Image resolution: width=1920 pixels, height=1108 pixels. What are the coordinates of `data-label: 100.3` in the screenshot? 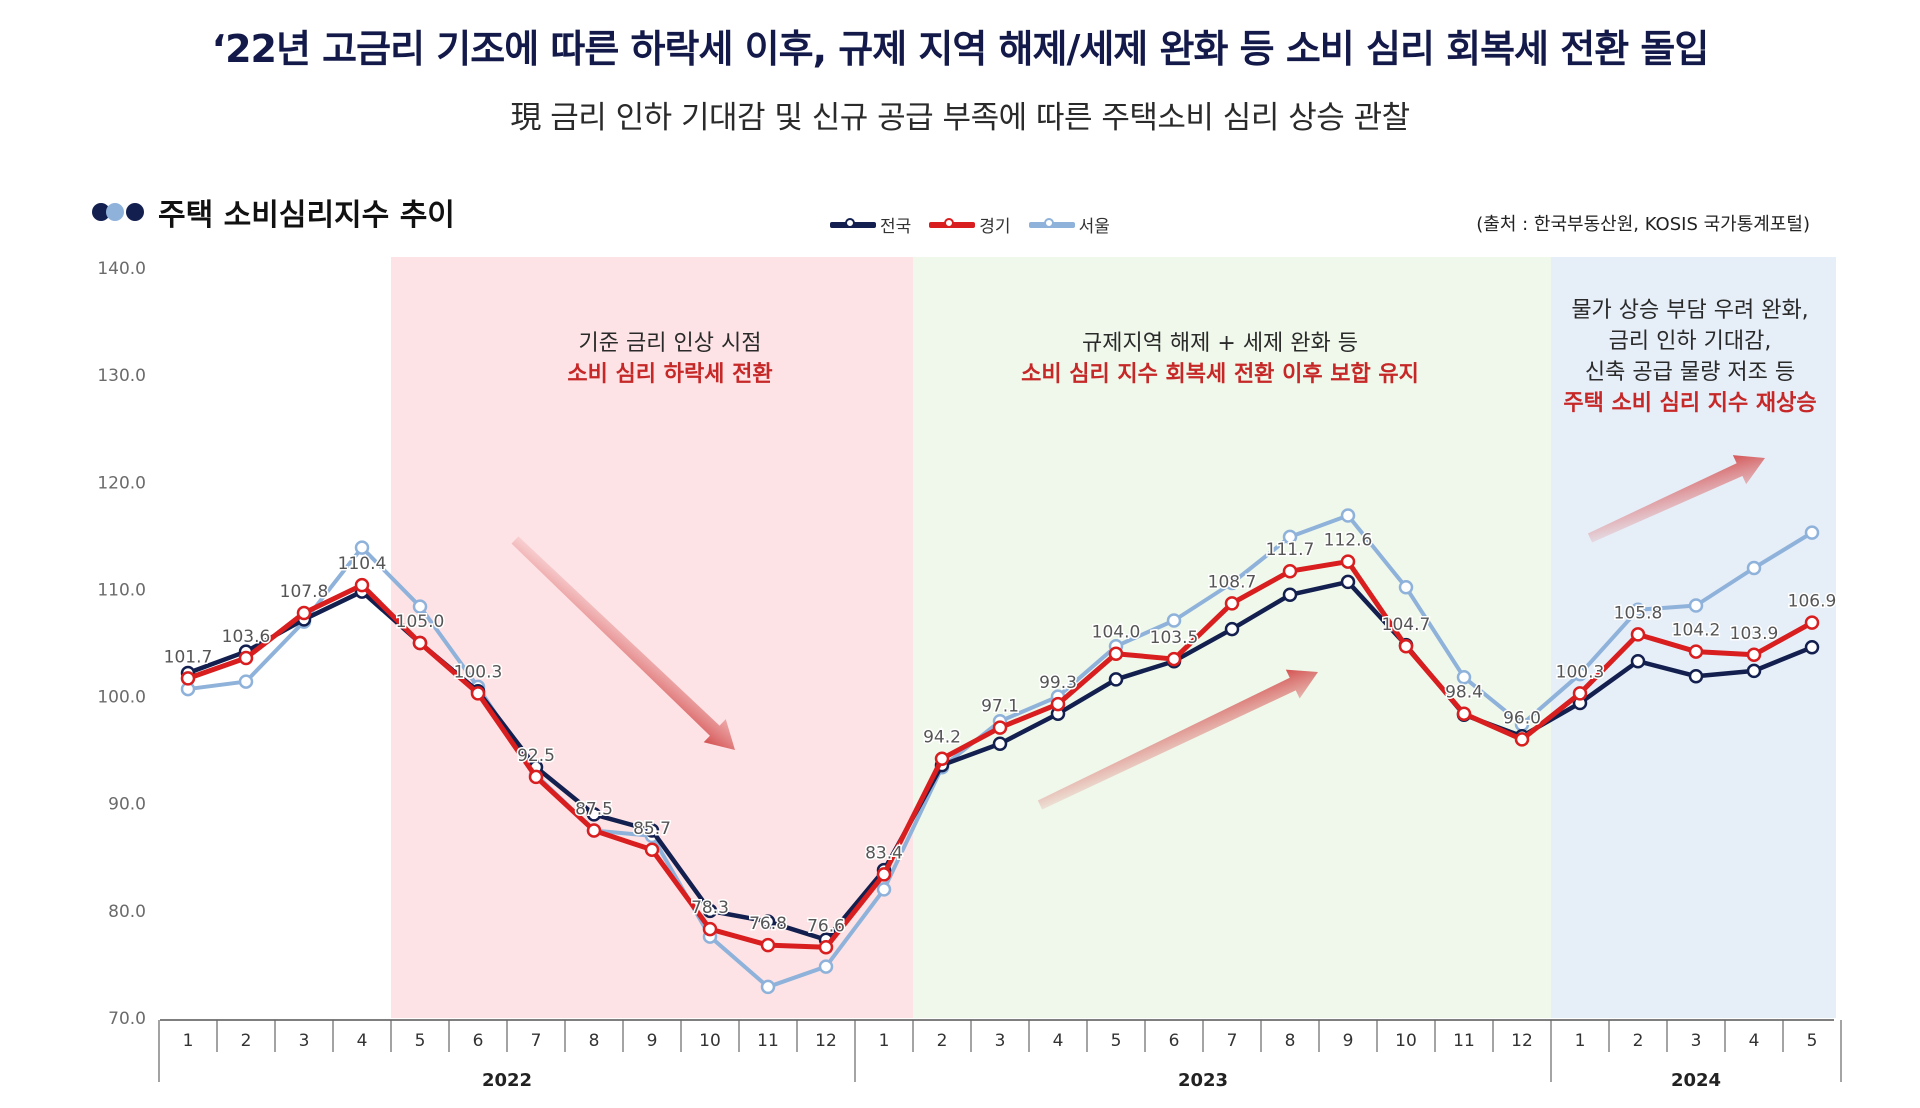 It's located at (478, 672).